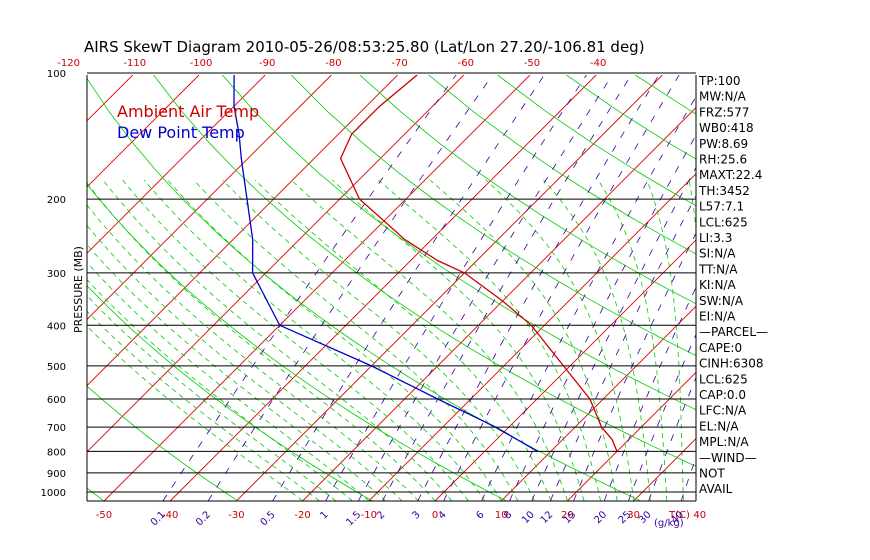 This screenshot has width=870, height=560. What do you see at coordinates (416, 515) in the screenshot?
I see `mixing-ratio-tick-label: 3` at bounding box center [416, 515].